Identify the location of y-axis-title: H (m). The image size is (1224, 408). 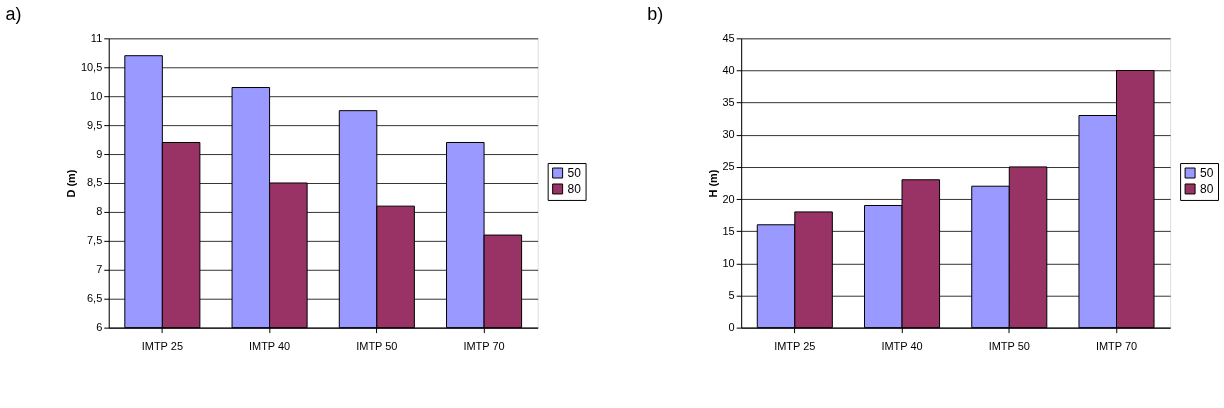
(712, 183).